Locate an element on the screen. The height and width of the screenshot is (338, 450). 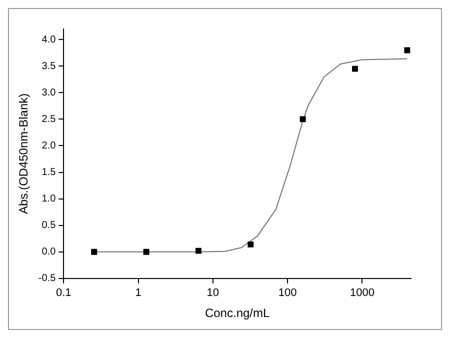
x-tick-label: 100 is located at coordinates (287, 293).